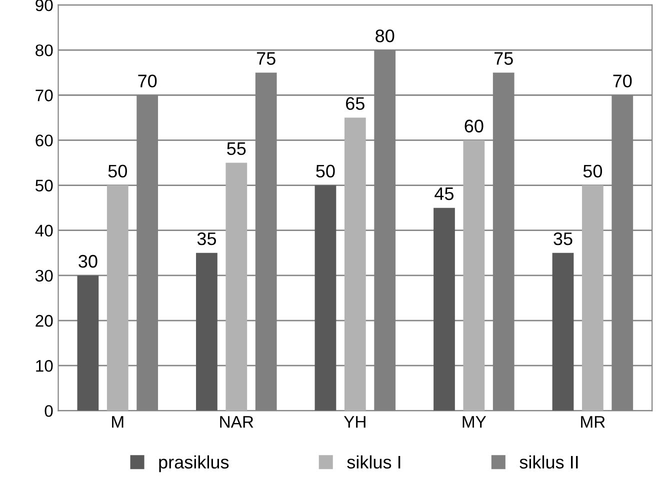 The width and height of the screenshot is (662, 496). Describe the element at coordinates (355, 422) in the screenshot. I see `x-tick-label: YH` at that location.